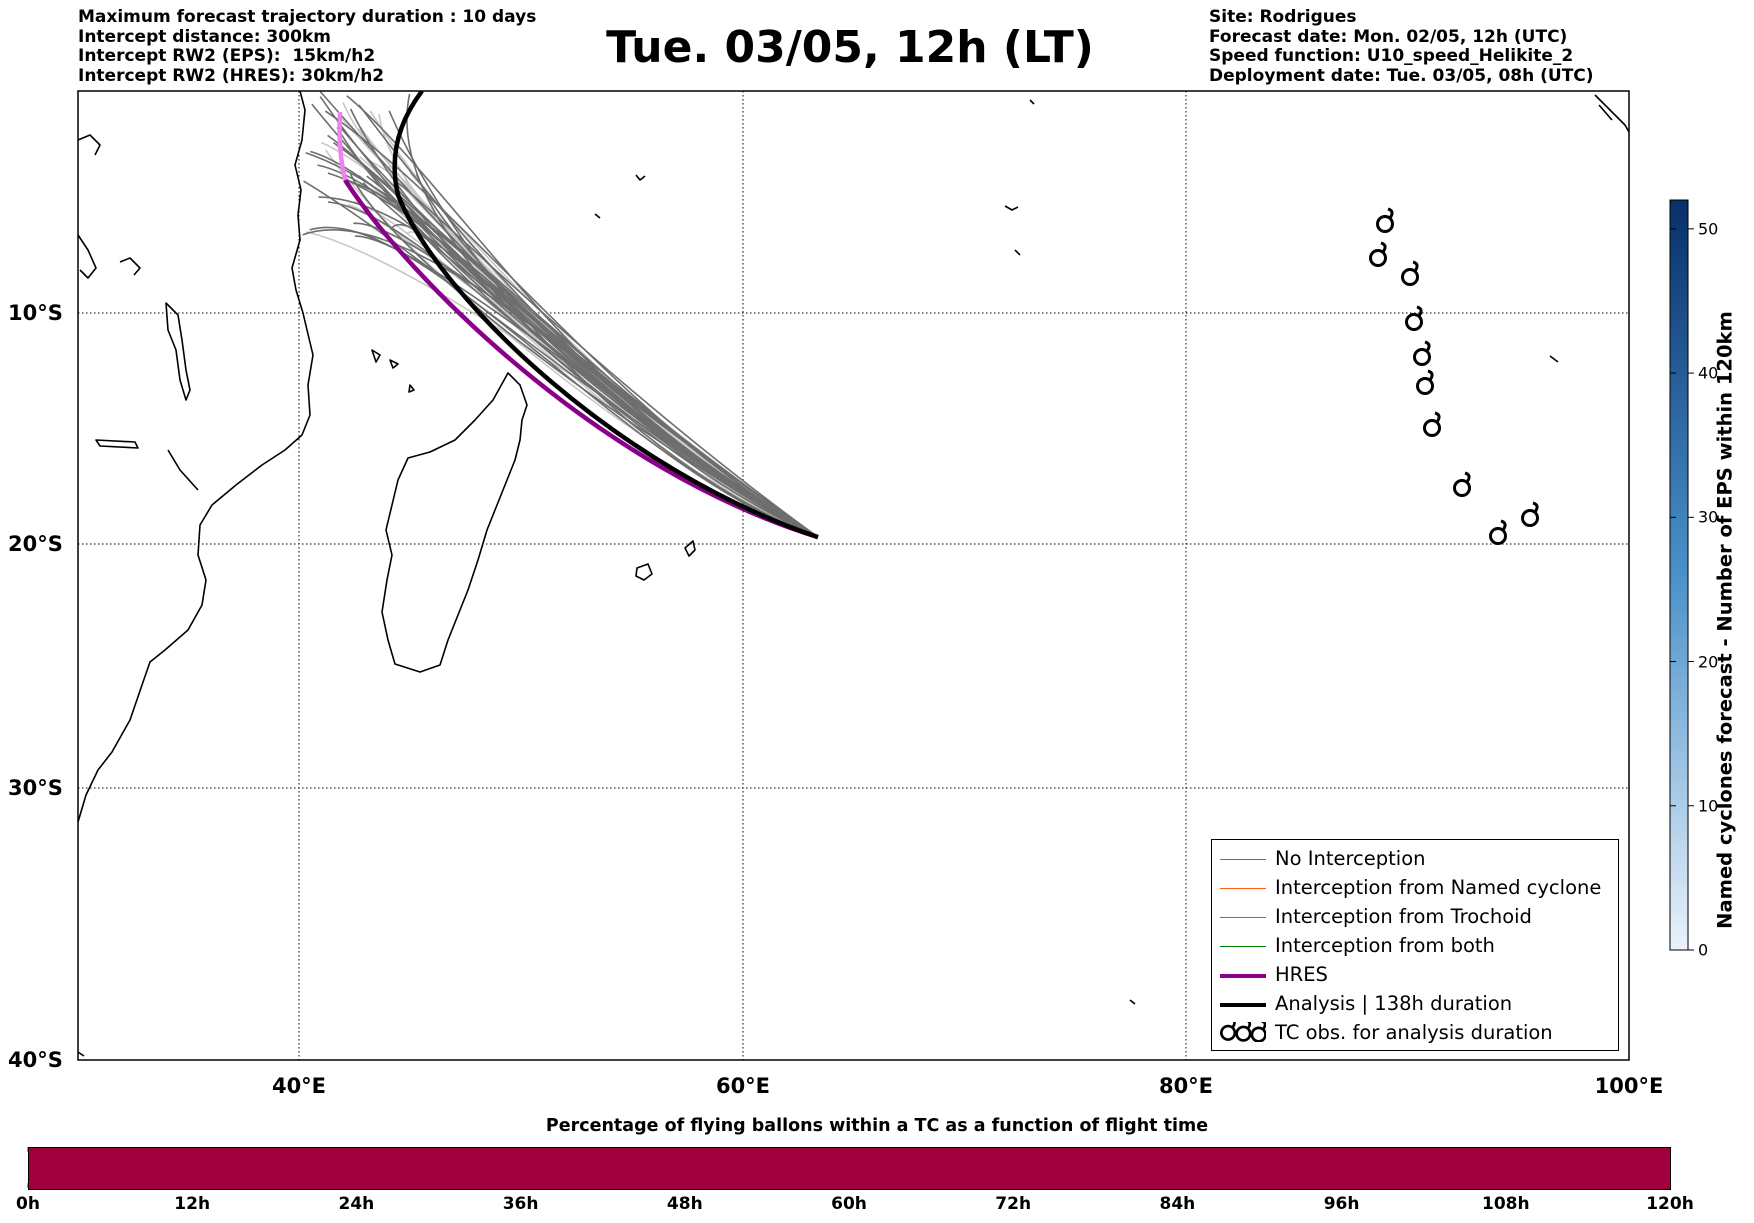  Describe the element at coordinates (227, 56) in the screenshot. I see `header-line: Intercept RW2 (EPS): 15km/h2` at that location.